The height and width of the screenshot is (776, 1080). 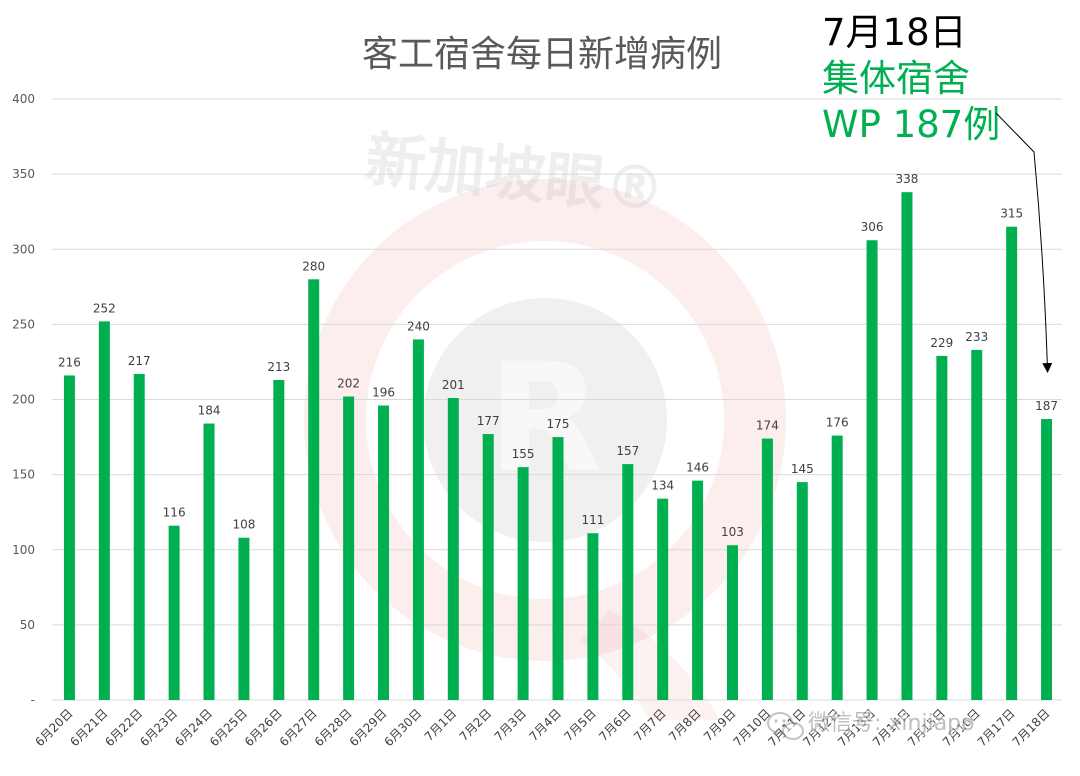 I want to click on y-tick-label: 300, so click(x=23, y=249).